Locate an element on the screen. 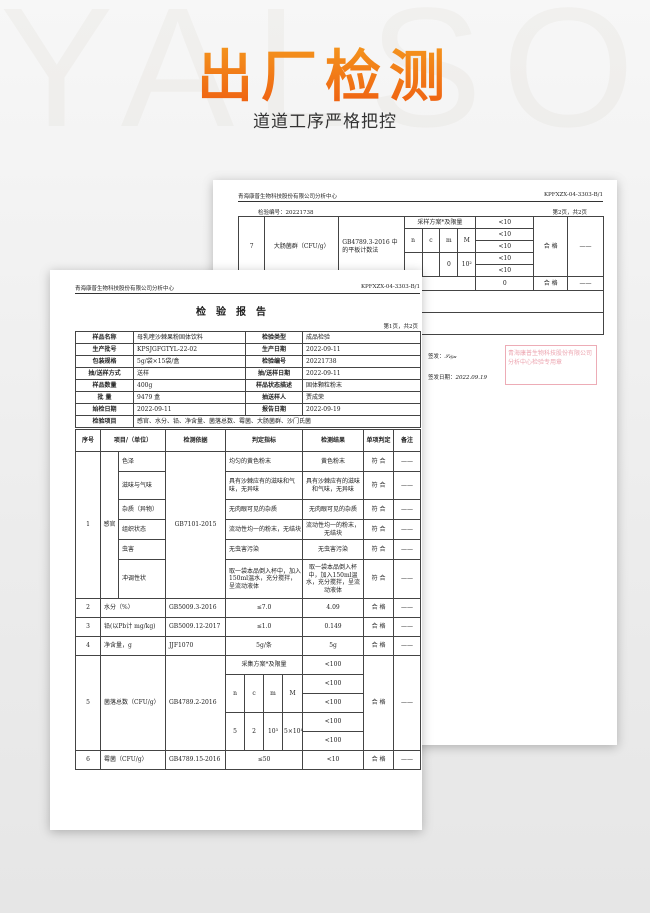  report-number-label: 检验编号： is located at coordinates (272, 213).